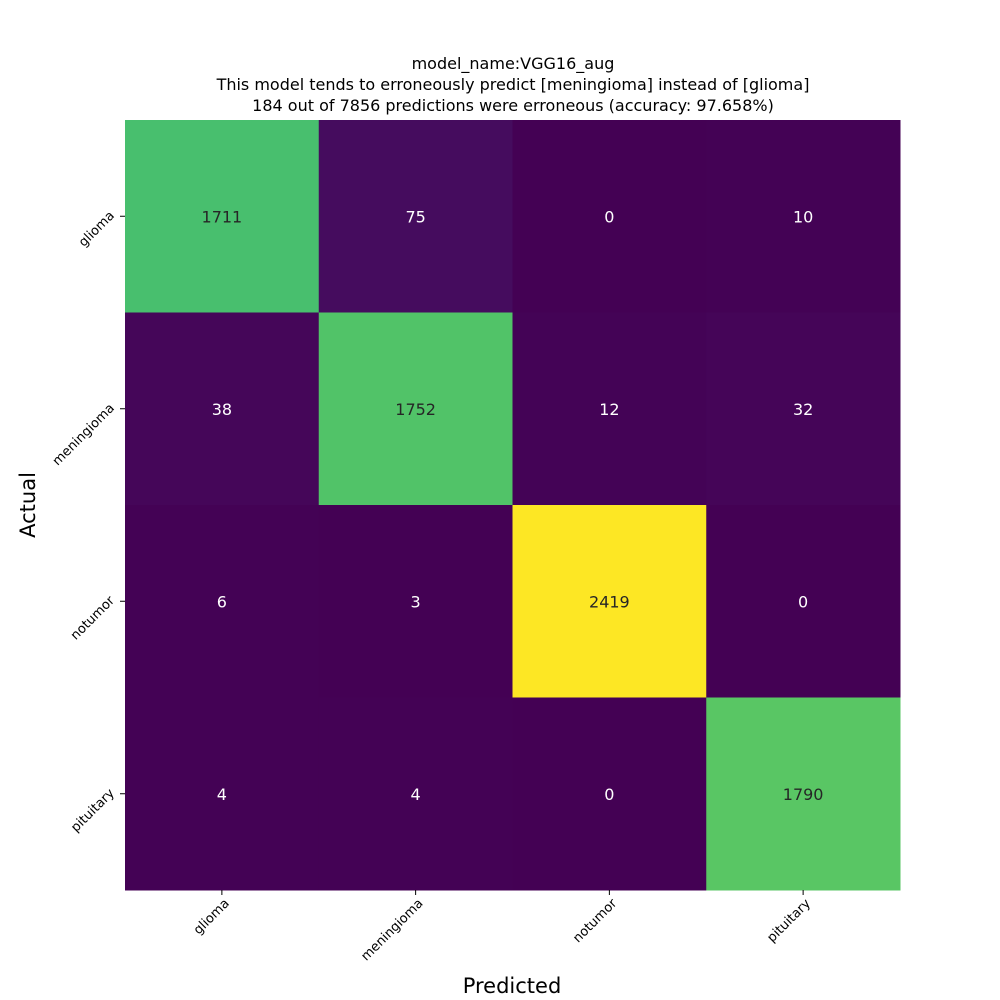  I want to click on heatmap-cell-meningioma-notumor, so click(609, 409).